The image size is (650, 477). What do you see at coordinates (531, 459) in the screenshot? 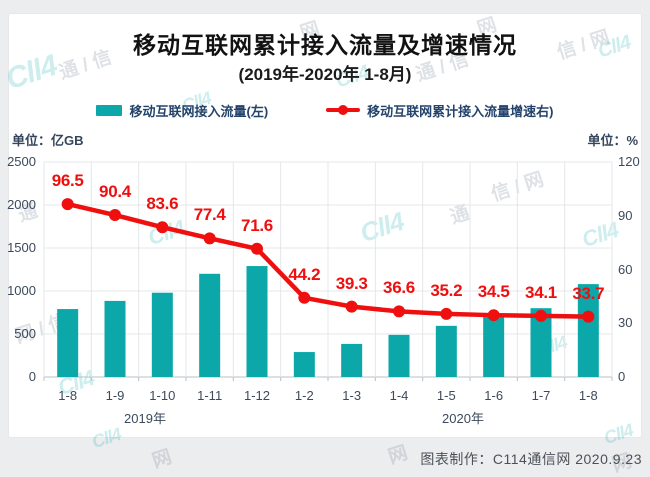
I see `credit-line: 图表制作：C114通信网 2020.9.23` at bounding box center [531, 459].